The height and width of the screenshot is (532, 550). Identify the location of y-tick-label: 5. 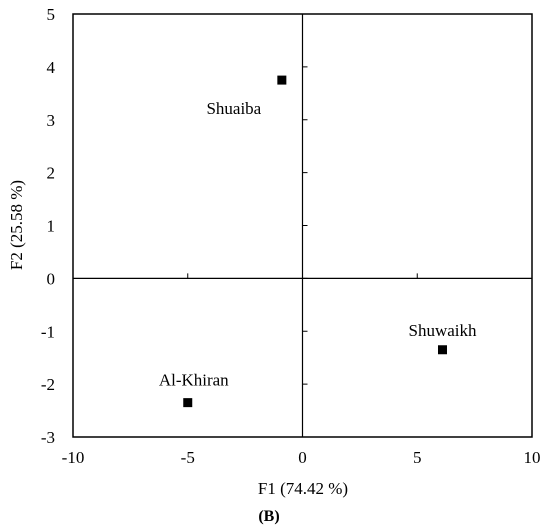
(51, 14).